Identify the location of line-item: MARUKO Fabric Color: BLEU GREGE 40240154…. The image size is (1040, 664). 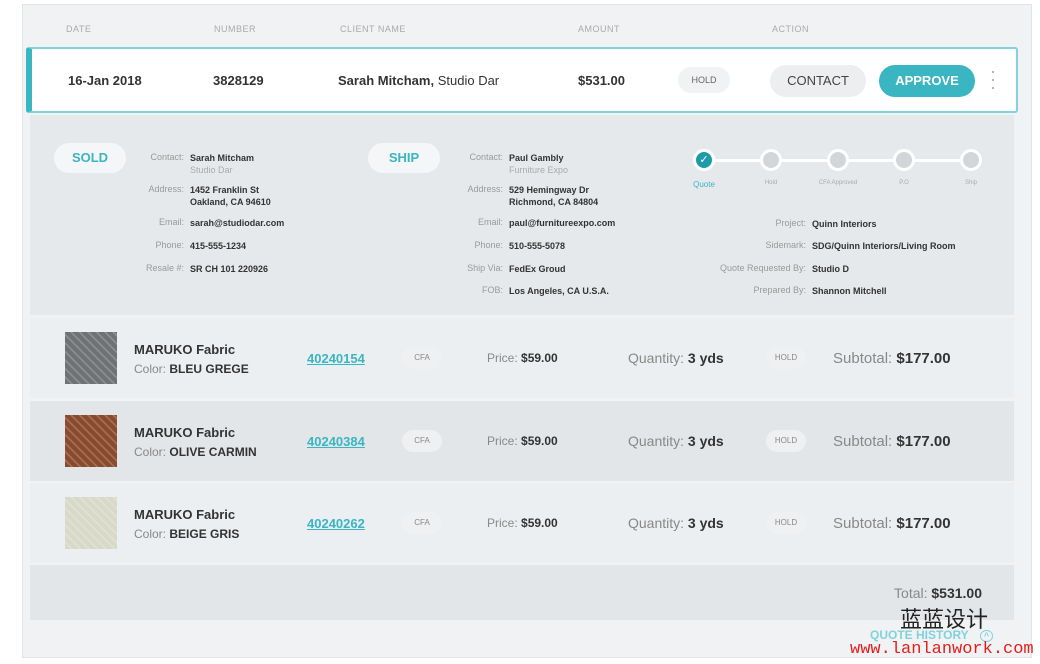
(522, 358).